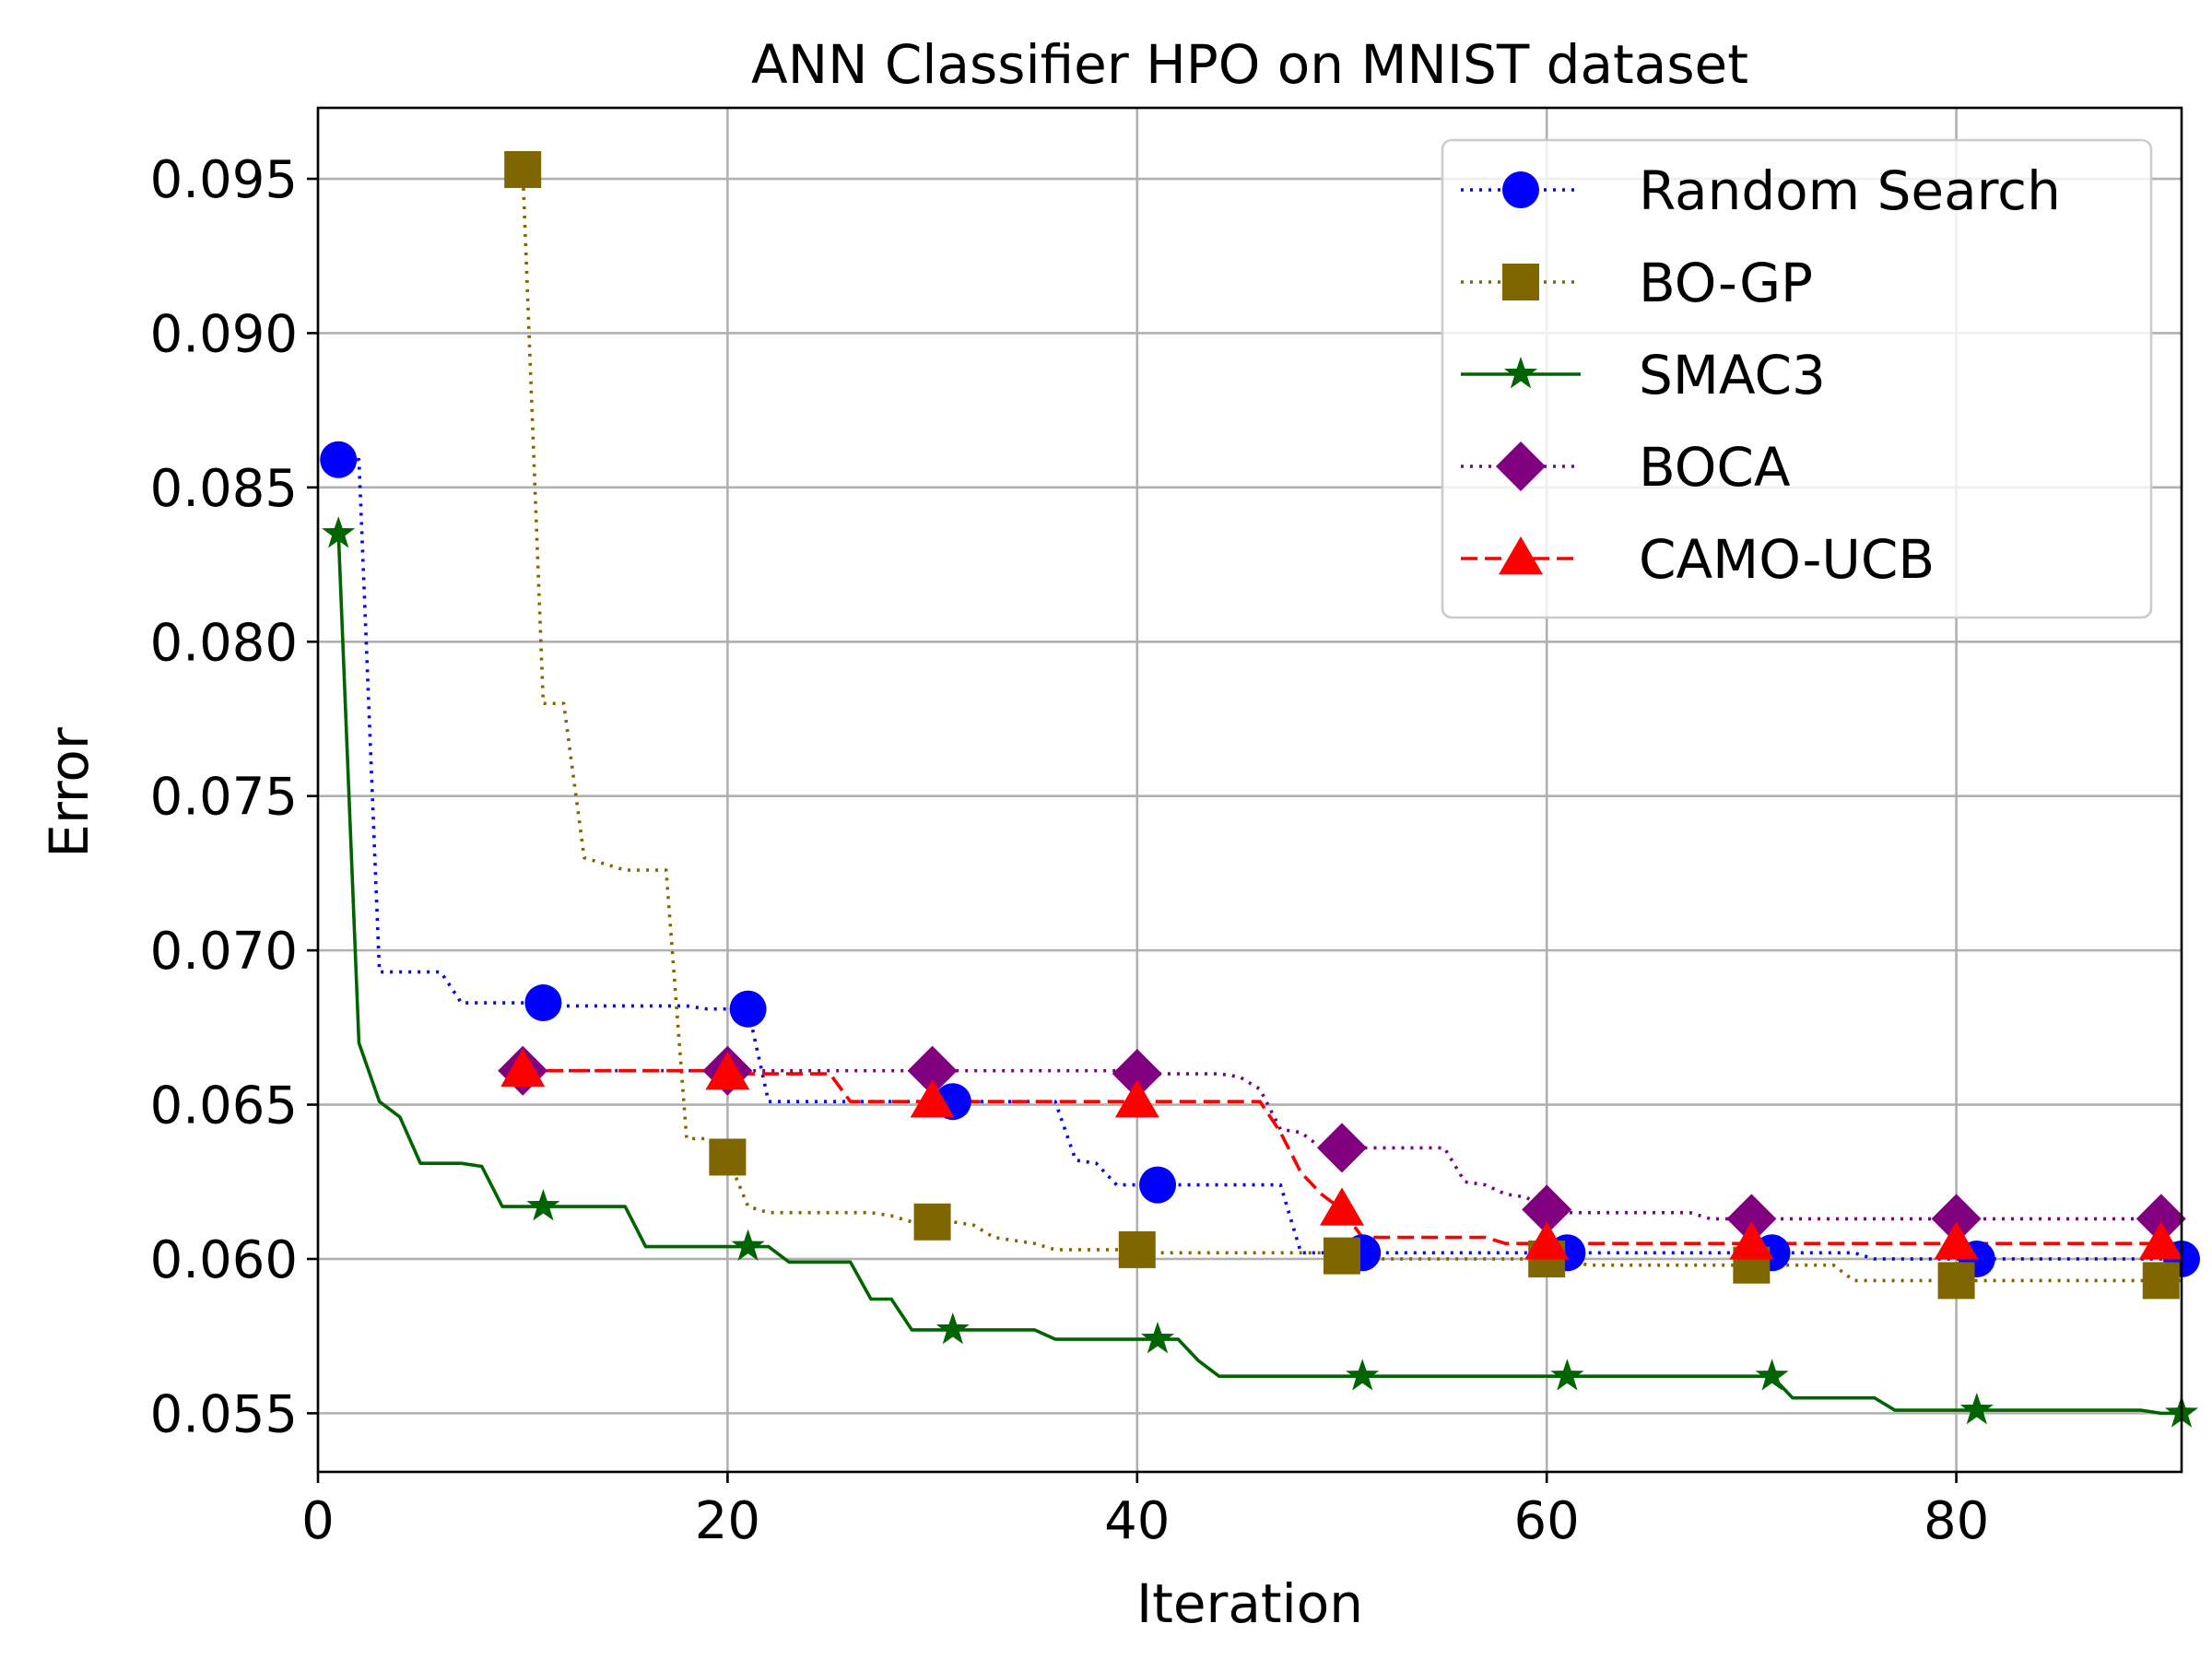 This screenshot has height=1659, width=2212. What do you see at coordinates (1520, 373) in the screenshot?
I see `legend-marker-smac3` at bounding box center [1520, 373].